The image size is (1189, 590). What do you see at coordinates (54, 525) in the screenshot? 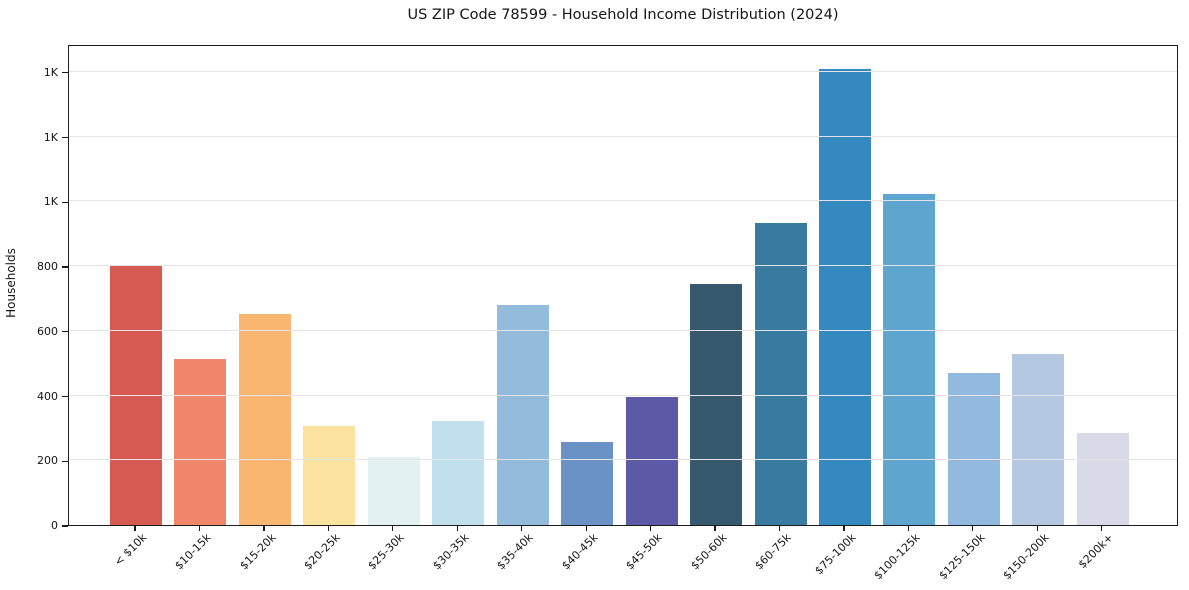
I see `y-tick-label: 0` at bounding box center [54, 525].